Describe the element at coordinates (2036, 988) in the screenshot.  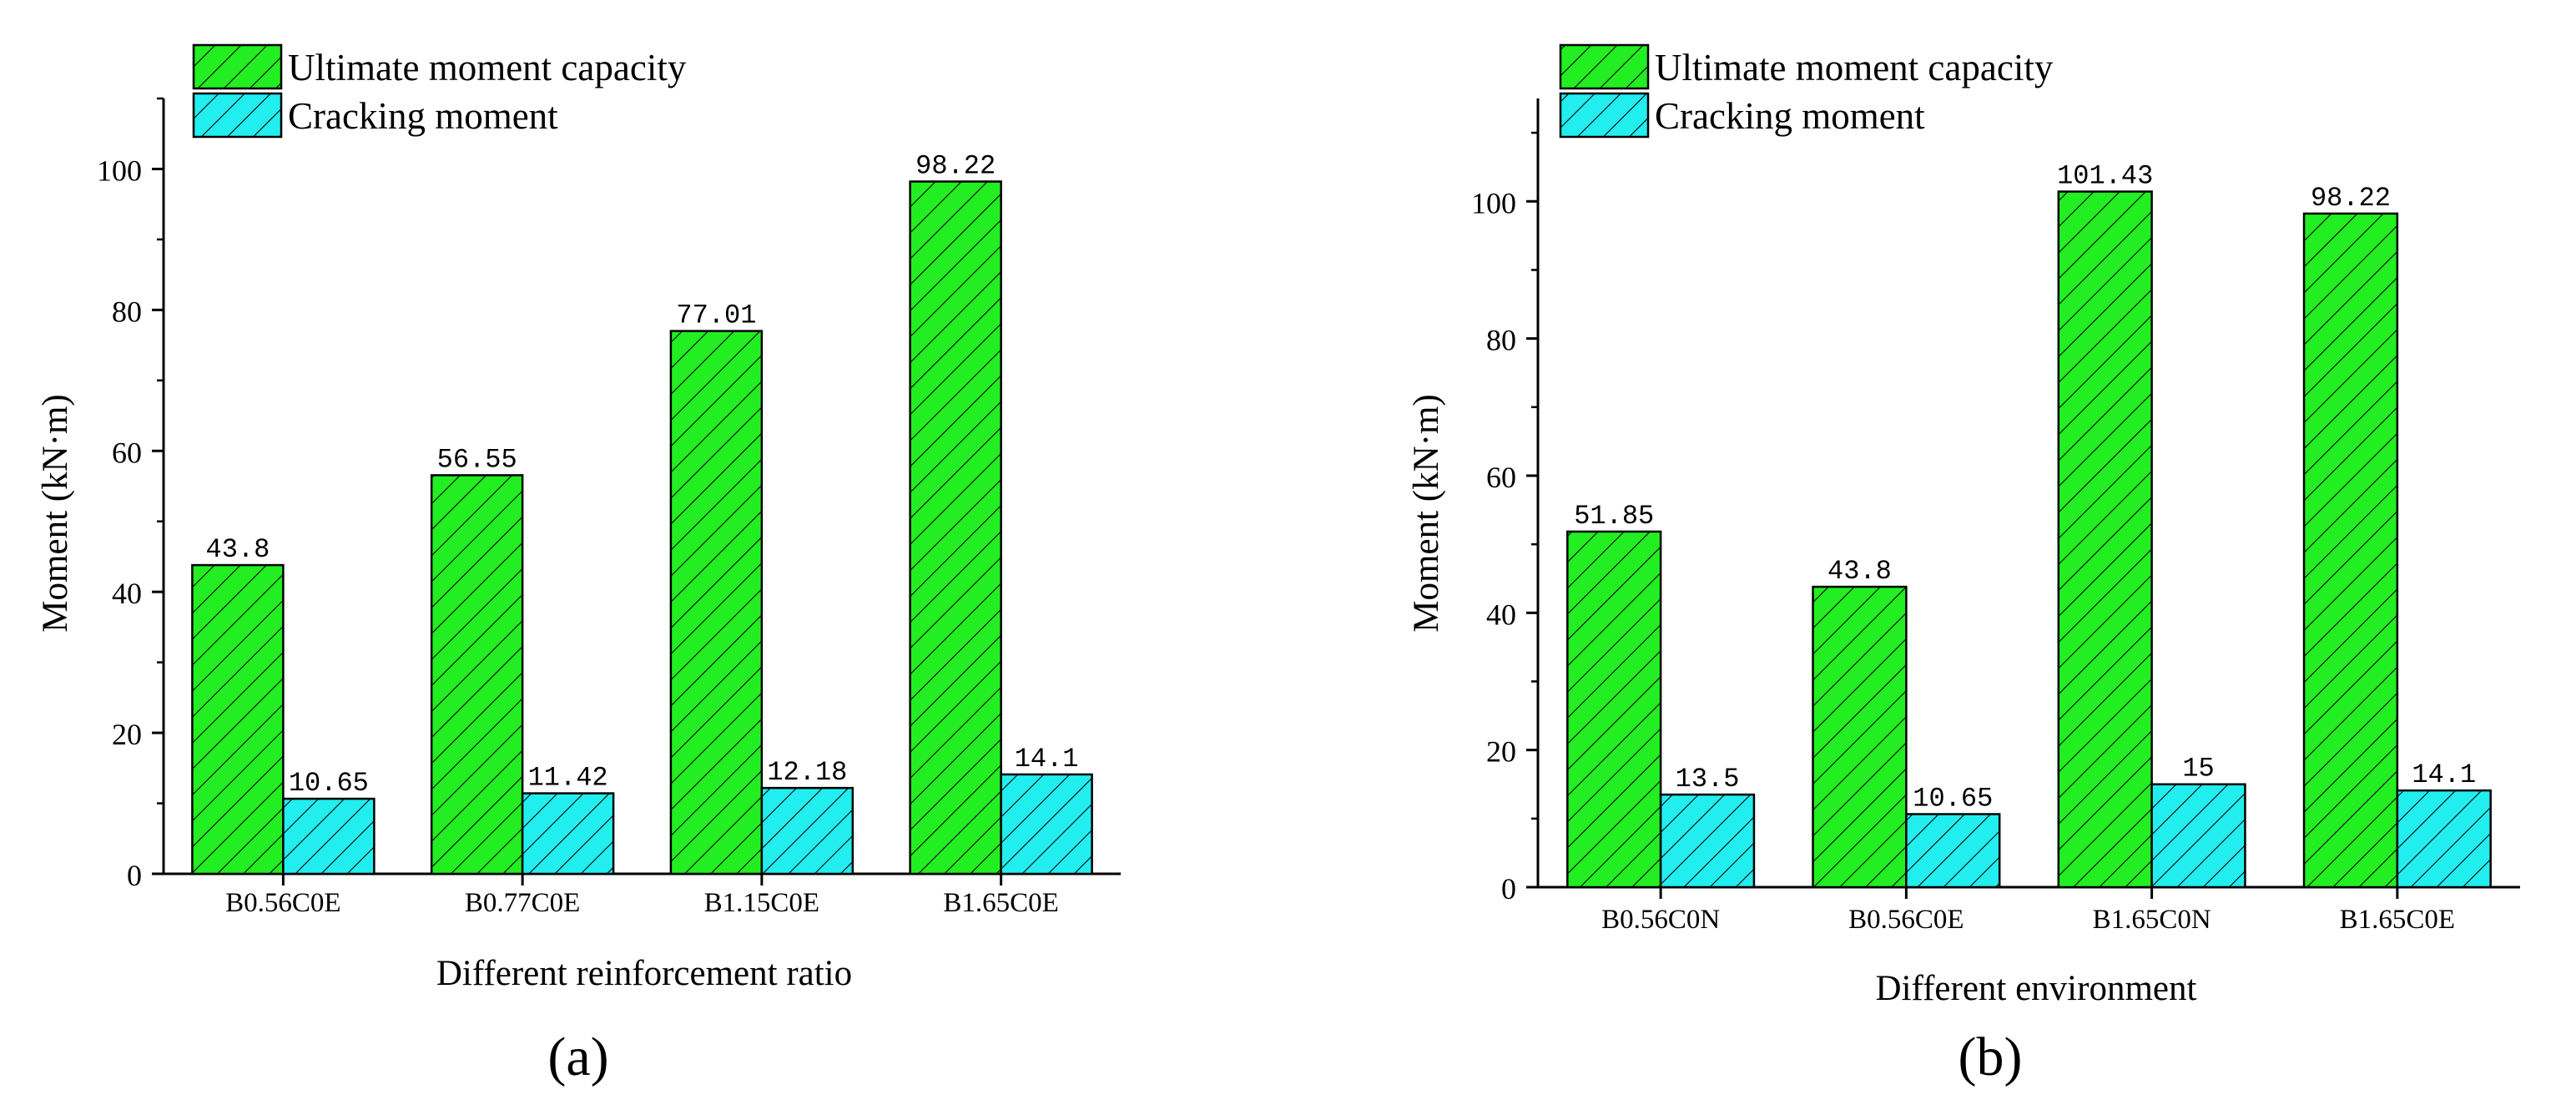
I see `x-axis-title: Different environment` at that location.